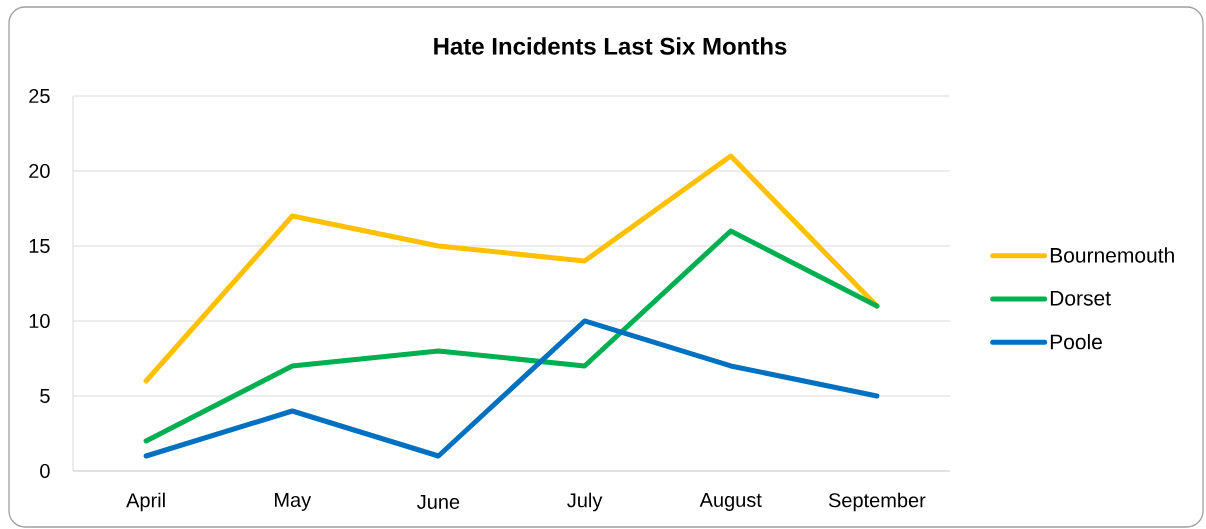 The width and height of the screenshot is (1206, 529). I want to click on legend-label: Bournemouth, so click(1112, 255).